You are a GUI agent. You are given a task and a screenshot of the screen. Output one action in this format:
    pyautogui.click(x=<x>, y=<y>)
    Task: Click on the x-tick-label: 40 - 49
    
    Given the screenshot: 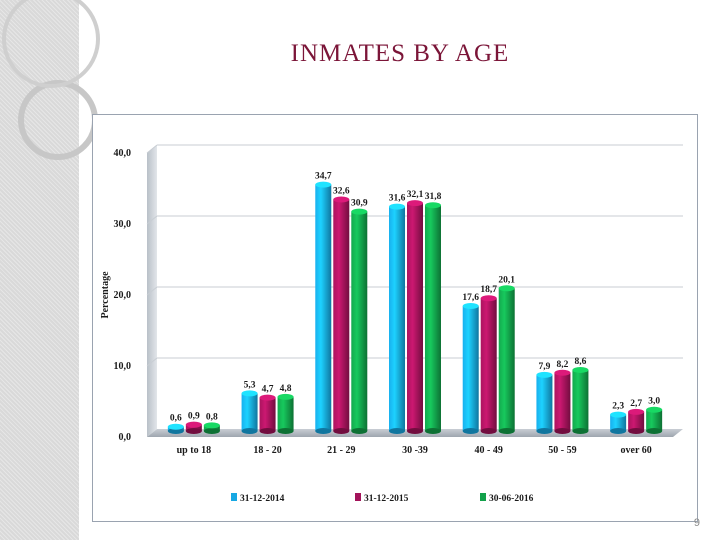 What is the action you would take?
    pyautogui.click(x=489, y=450)
    